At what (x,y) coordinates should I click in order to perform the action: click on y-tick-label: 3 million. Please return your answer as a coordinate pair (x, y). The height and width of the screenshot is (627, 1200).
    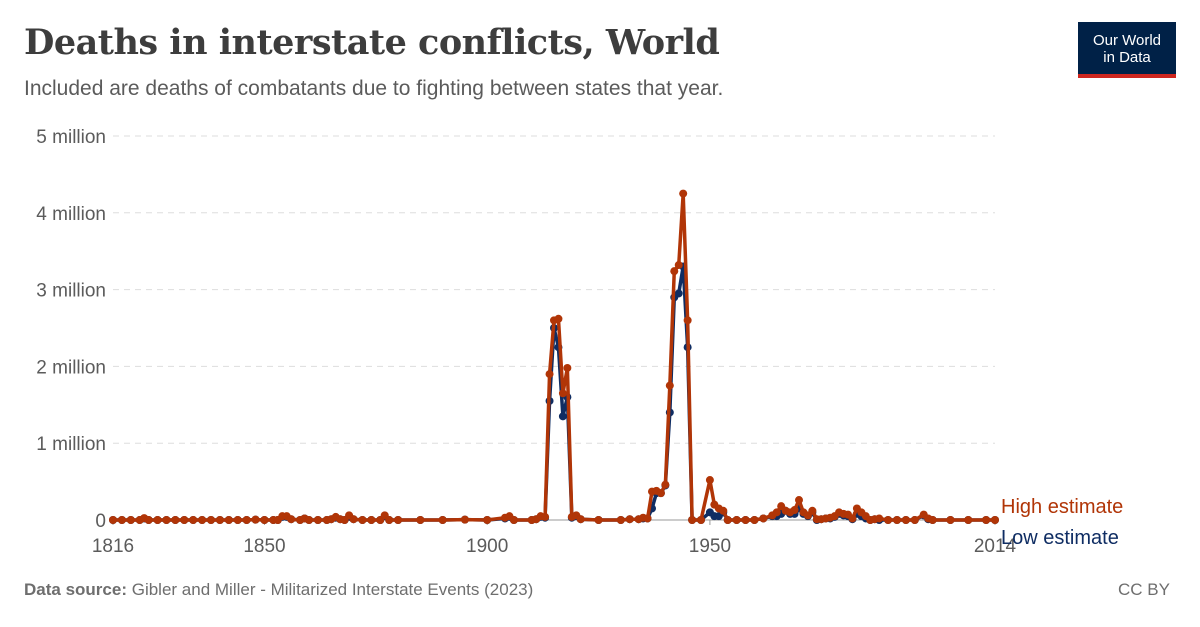
    Looking at the image, I should click on (71, 291).